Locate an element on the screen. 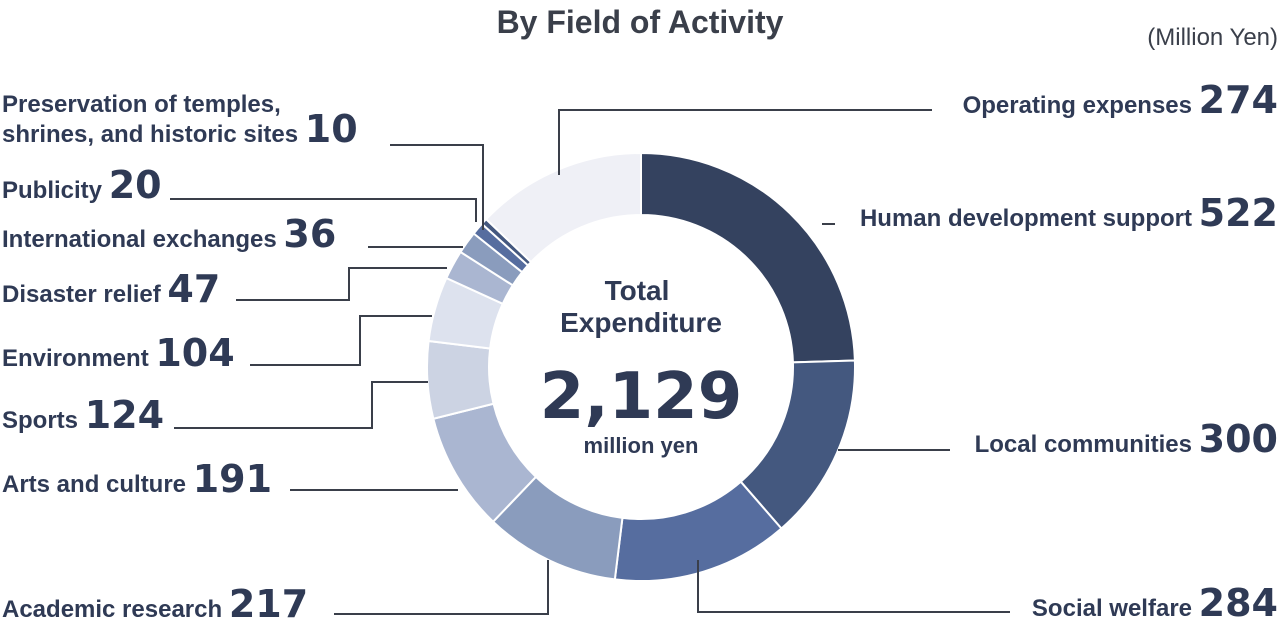  center-label-line2: Expenditure is located at coordinates (641, 322).